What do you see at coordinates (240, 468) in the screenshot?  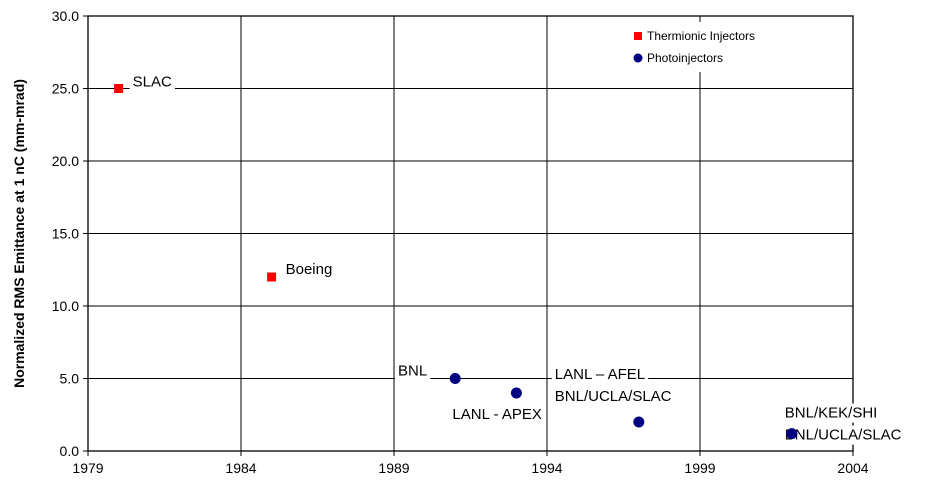 I see `x-tick-label: 1984` at bounding box center [240, 468].